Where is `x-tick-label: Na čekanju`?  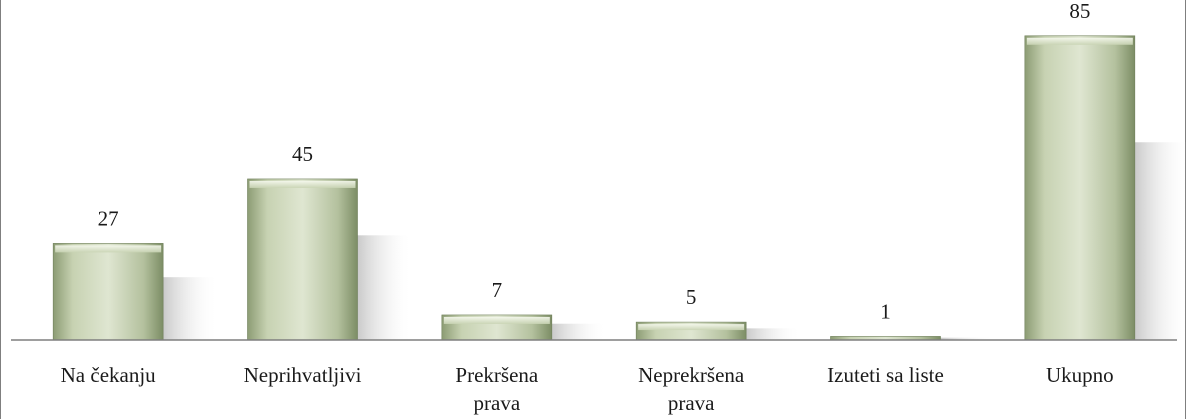 x-tick-label: Na čekanju is located at coordinates (109, 375).